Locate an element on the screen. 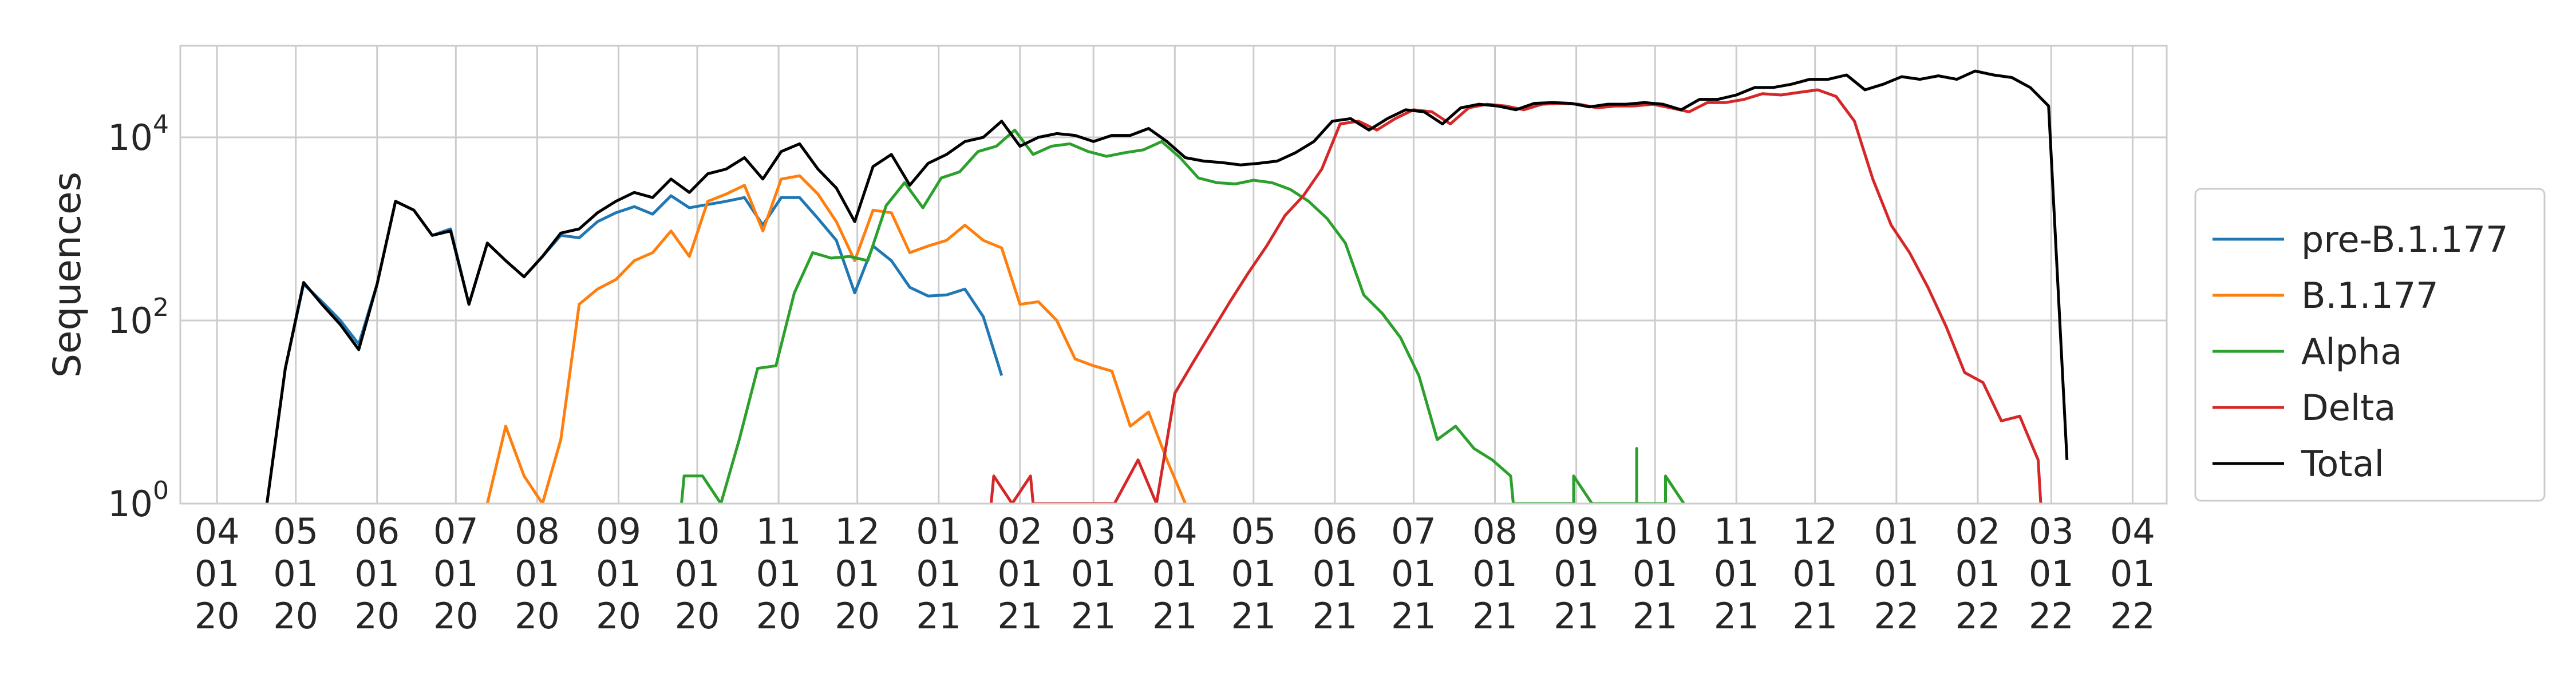 This screenshot has height=689, width=2576. y-tick-label: 10⁴ is located at coordinates (138, 134).